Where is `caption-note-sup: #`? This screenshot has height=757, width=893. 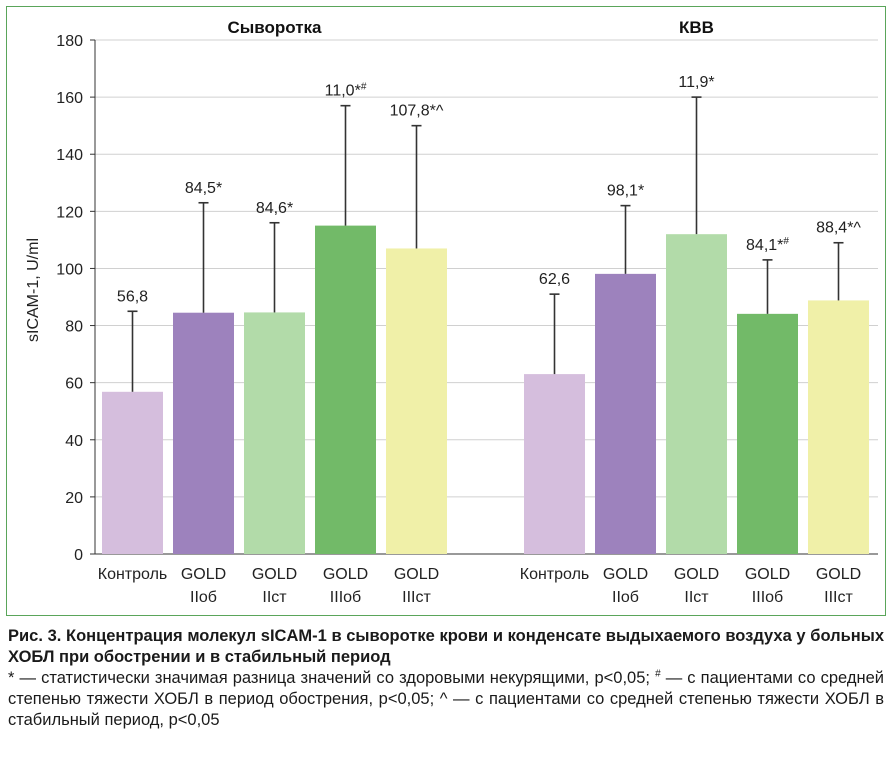 caption-note-sup: # is located at coordinates (658, 674).